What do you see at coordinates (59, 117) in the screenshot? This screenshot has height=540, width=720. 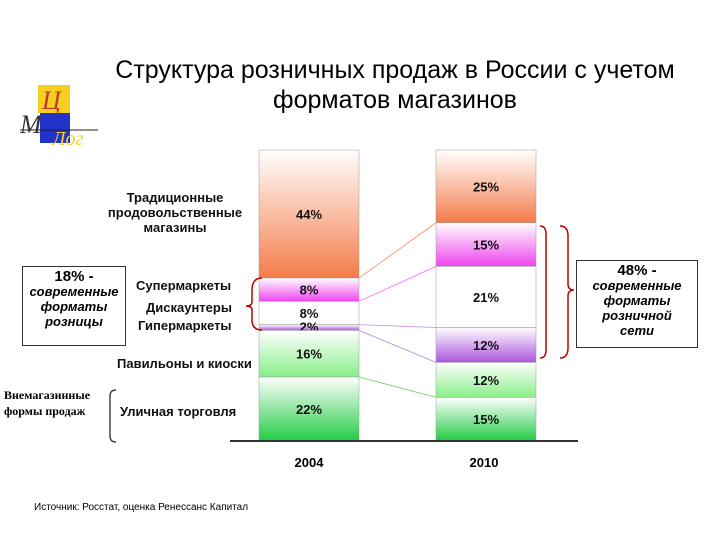 I see `logo: Ц М Лог` at bounding box center [59, 117].